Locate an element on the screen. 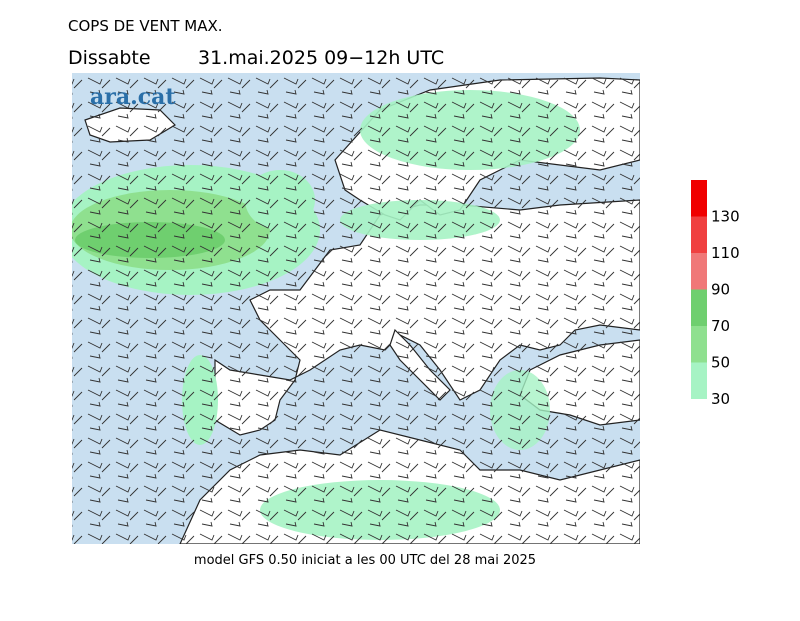 Image resolution: width=800 pixels, height=621 pixels. title: COPS DE VENT MAX. is located at coordinates (145, 26).